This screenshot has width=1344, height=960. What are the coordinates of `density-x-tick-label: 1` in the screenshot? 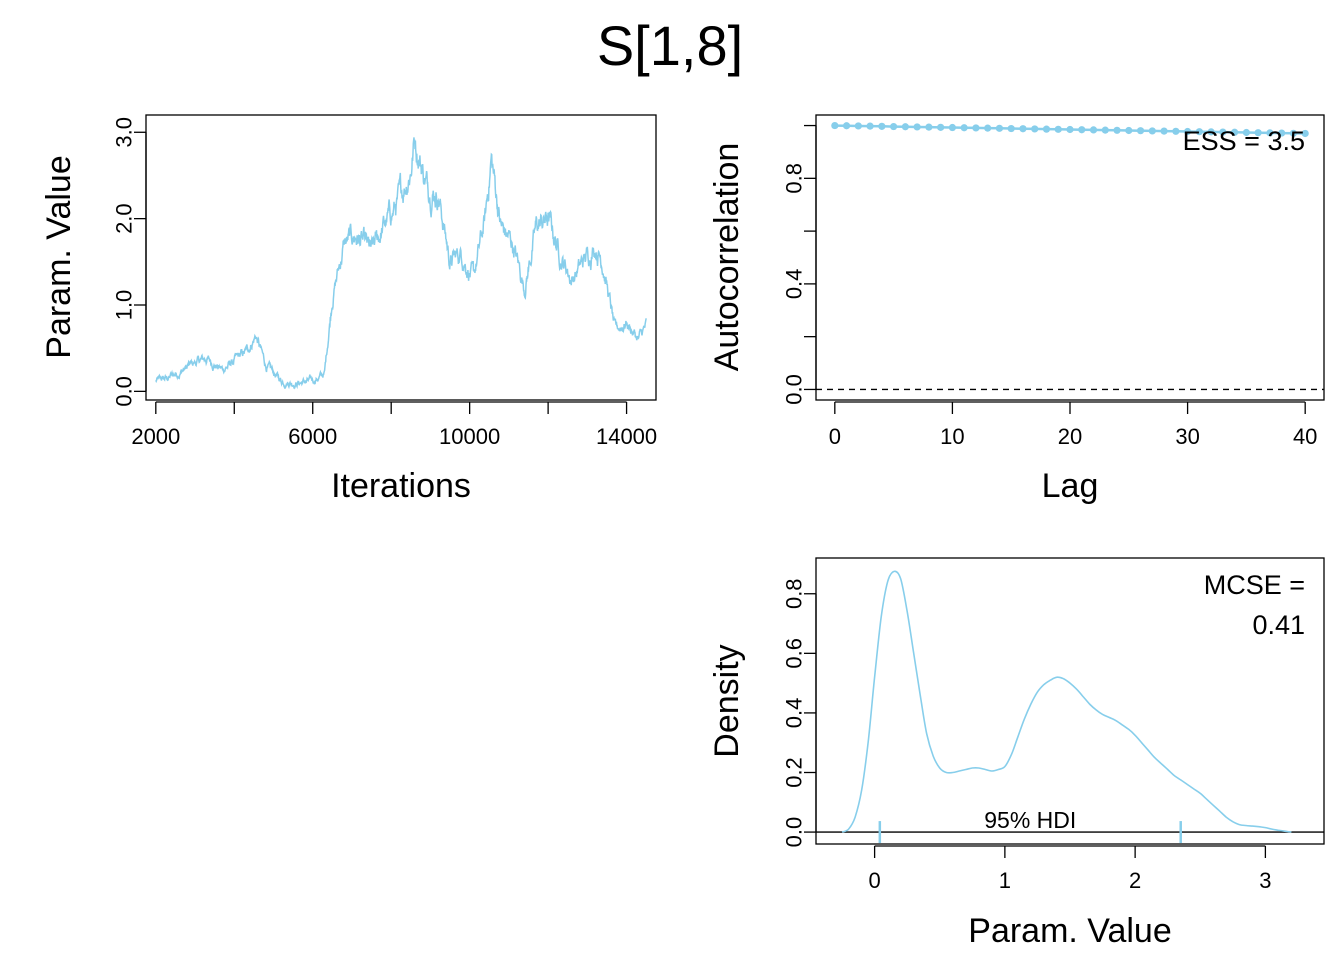 It's located at (1005, 880).